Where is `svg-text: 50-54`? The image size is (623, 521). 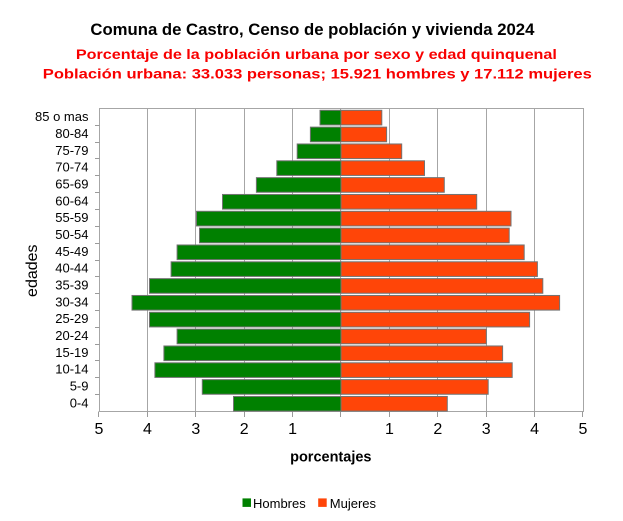
svg-text: 50-54 is located at coordinates (71, 234).